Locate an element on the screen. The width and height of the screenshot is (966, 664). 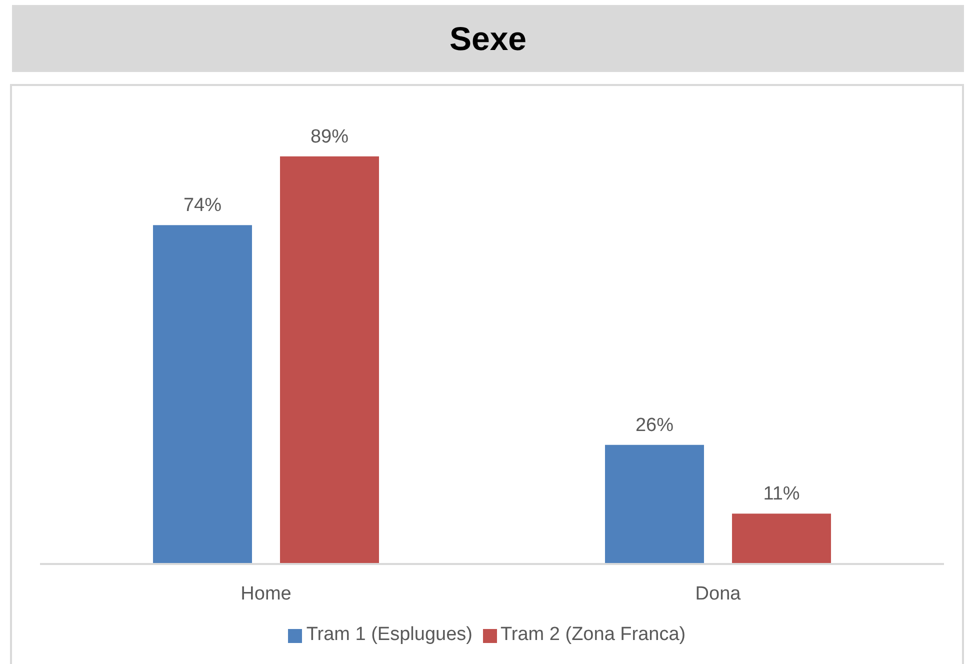
x-tick-label: Dona is located at coordinates (718, 593).